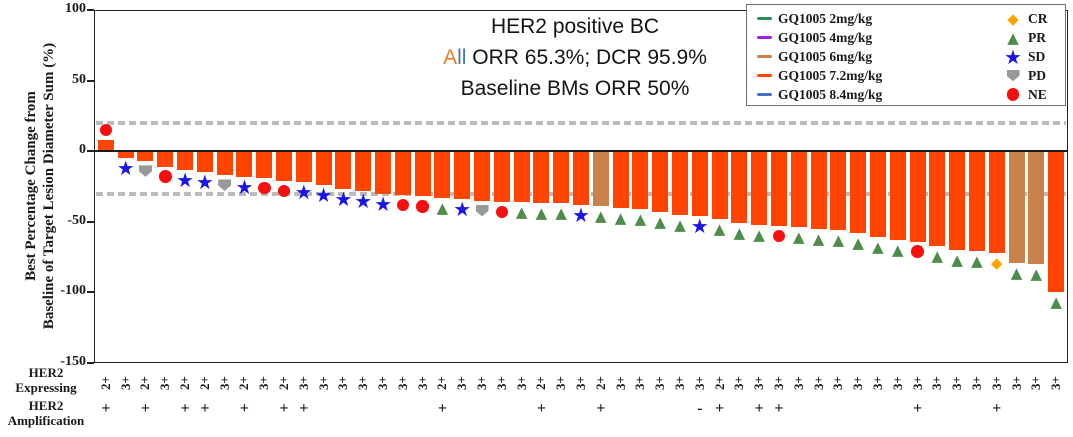 The width and height of the screenshot is (1073, 437). Describe the element at coordinates (46, 380) in the screenshot. I see `her2-expressing-row-label: HER2 Expressing` at that location.